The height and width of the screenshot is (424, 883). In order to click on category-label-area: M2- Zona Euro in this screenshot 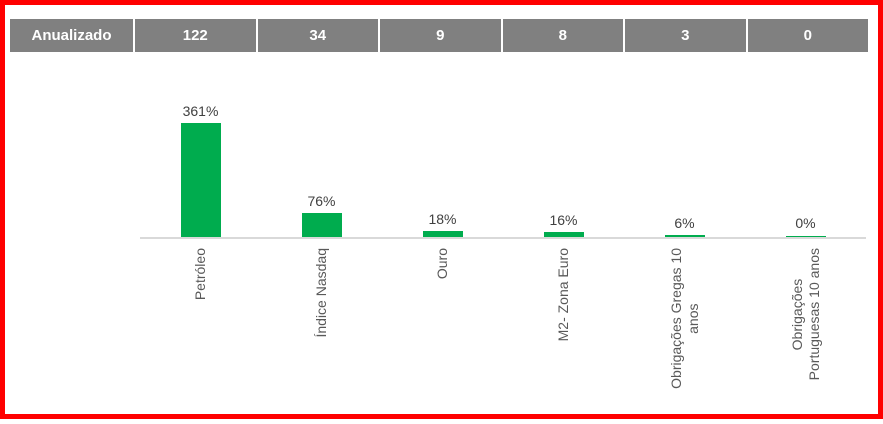, I will do `click(563, 289)`.